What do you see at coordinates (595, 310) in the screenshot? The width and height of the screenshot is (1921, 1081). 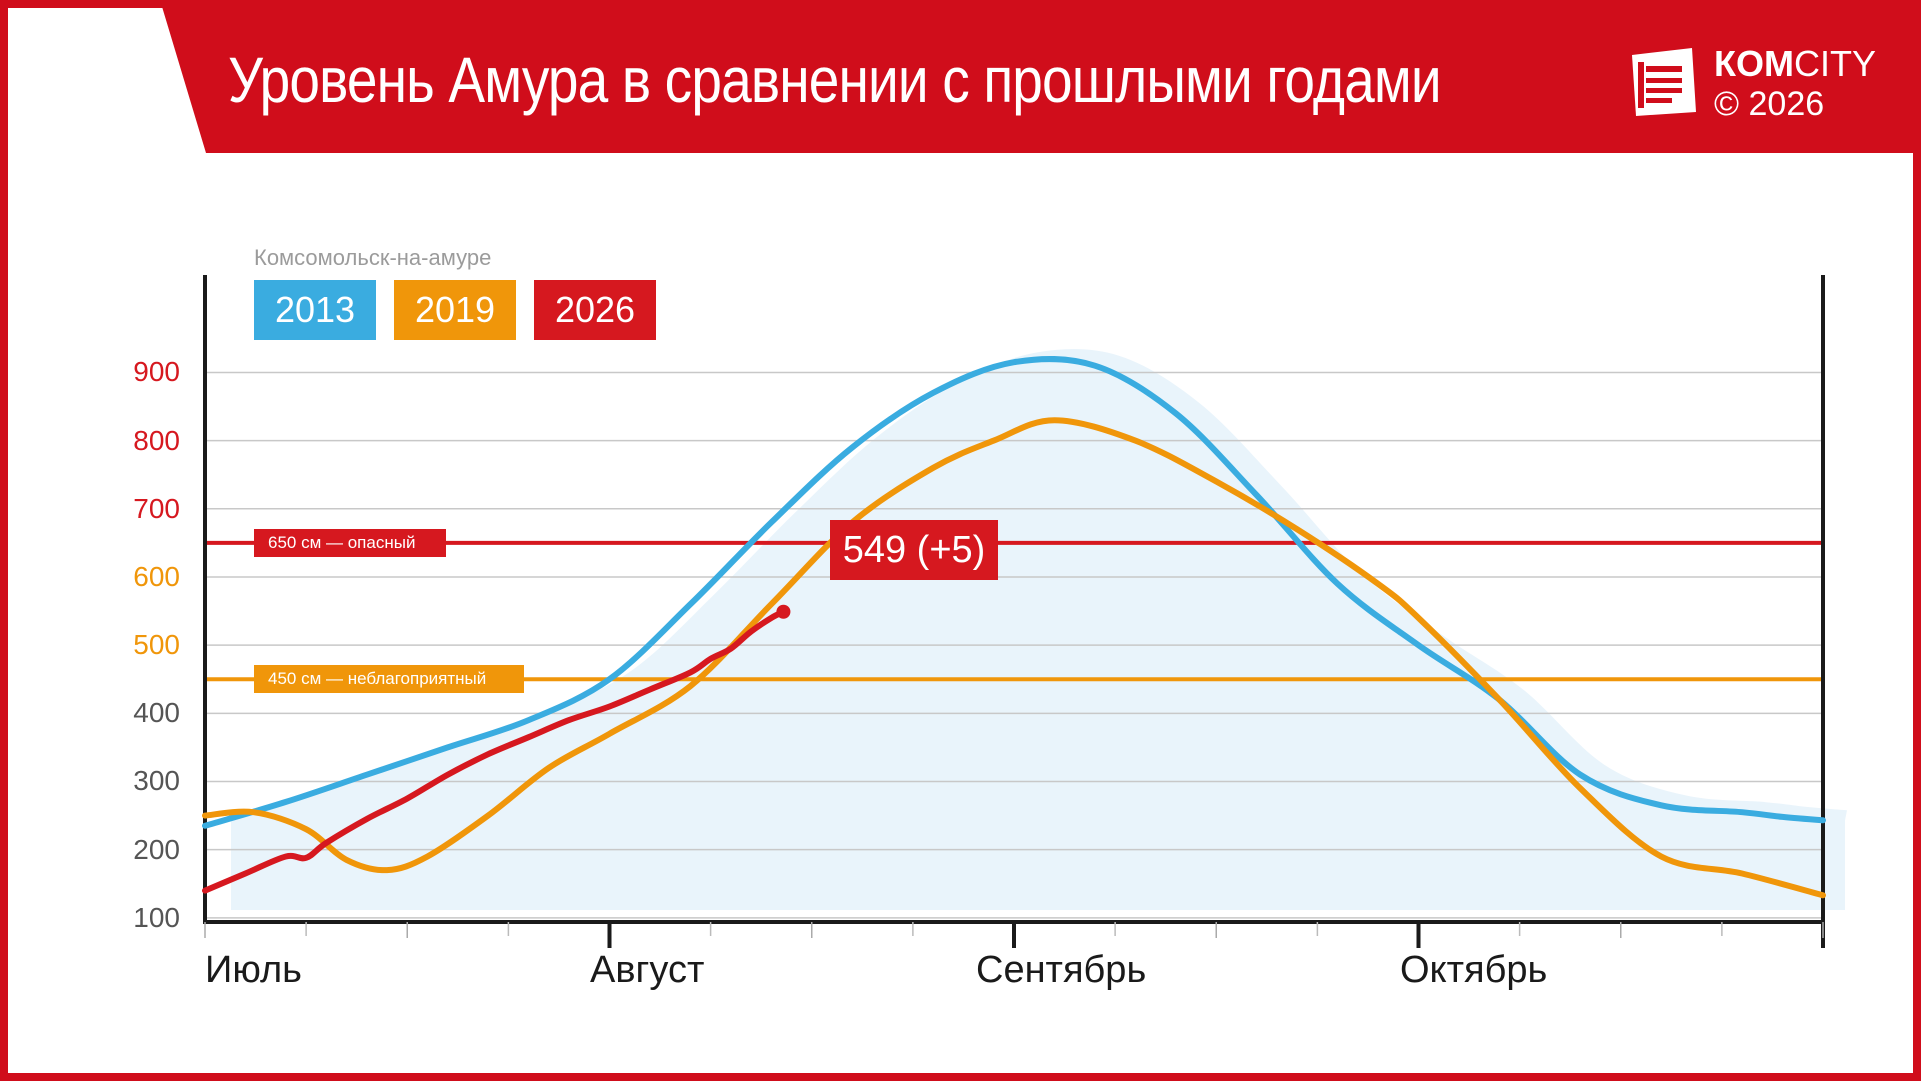 I see `legend-item-2026: 2026` at bounding box center [595, 310].